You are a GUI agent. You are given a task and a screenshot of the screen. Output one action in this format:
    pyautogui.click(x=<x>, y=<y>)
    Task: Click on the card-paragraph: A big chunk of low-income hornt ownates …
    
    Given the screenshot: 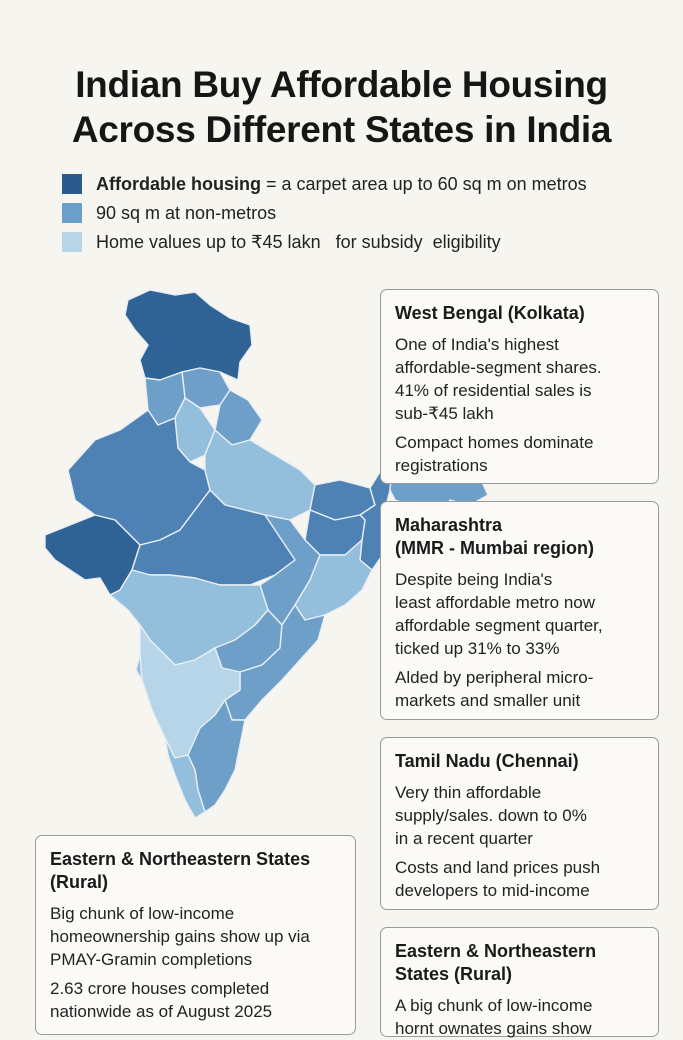 What is the action you would take?
    pyautogui.click(x=494, y=1017)
    